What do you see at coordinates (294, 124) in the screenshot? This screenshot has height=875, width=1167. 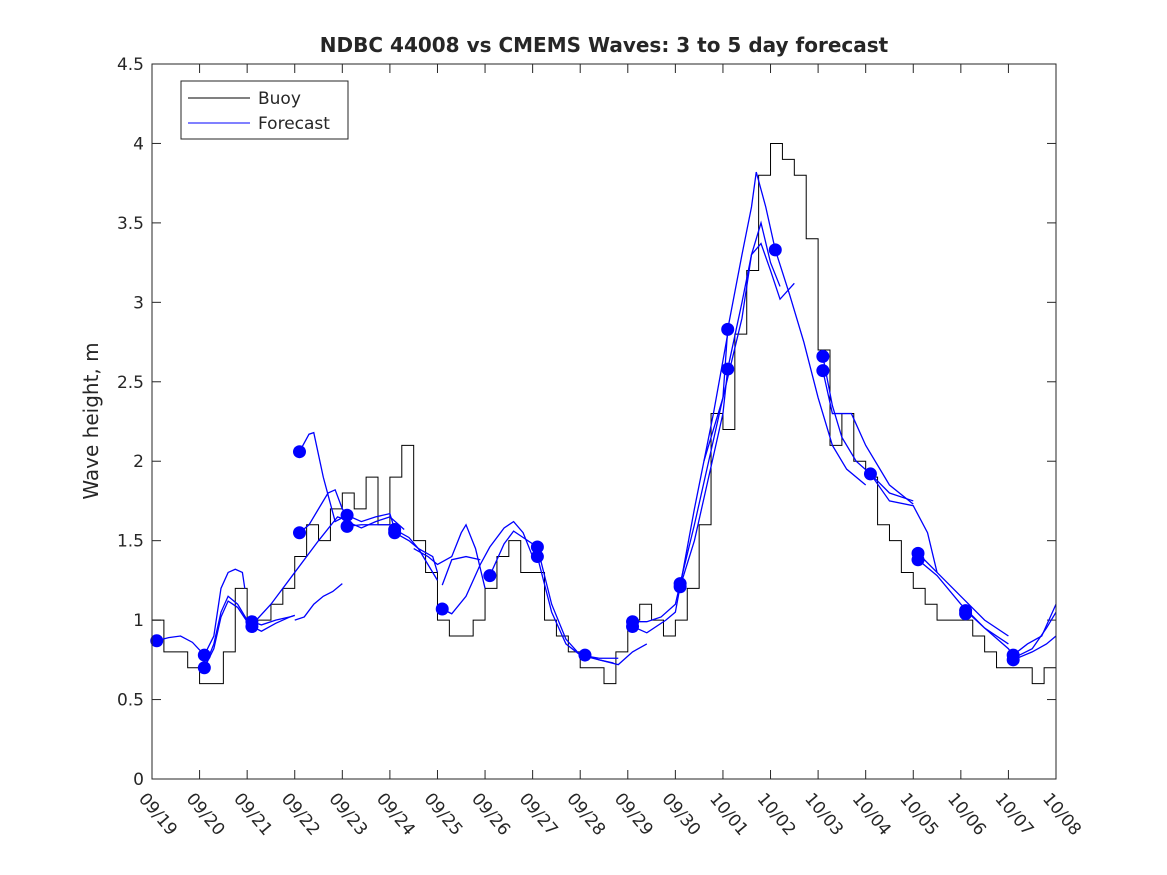 I see `legend-forecast-label: Forecast` at bounding box center [294, 124].